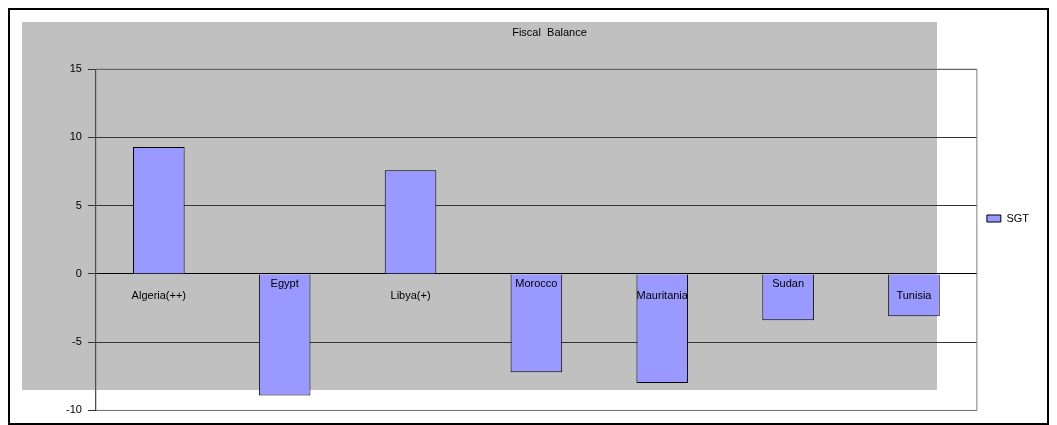  I want to click on y-tick-label: 0, so click(78, 272).